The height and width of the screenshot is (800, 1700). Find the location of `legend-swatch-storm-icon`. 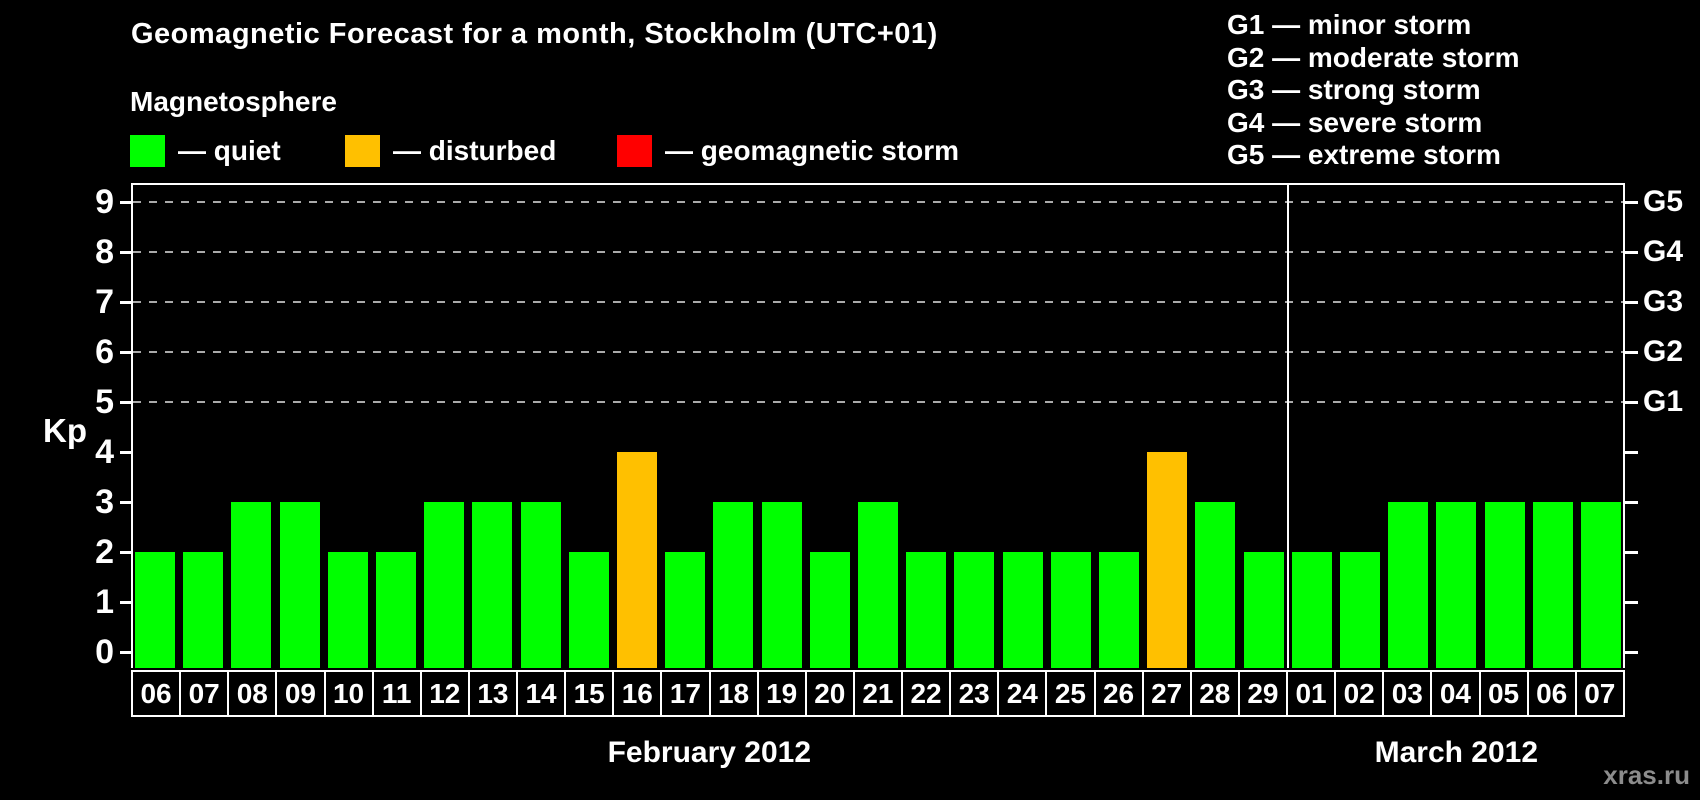

legend-swatch-storm-icon is located at coordinates (634, 151).